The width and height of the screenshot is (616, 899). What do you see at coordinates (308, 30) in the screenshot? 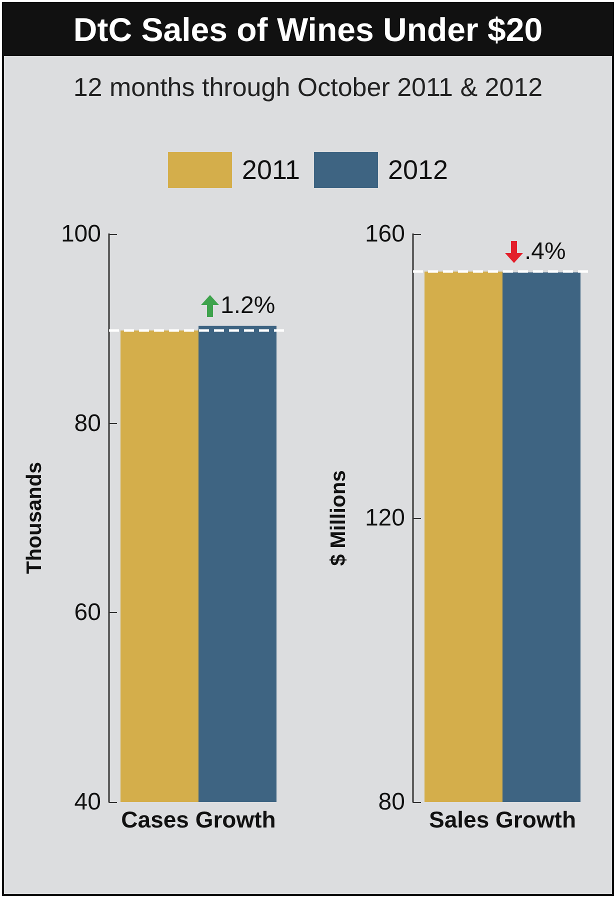
I see `chart-title: DtC Sales of Wines Under $20` at bounding box center [308, 30].